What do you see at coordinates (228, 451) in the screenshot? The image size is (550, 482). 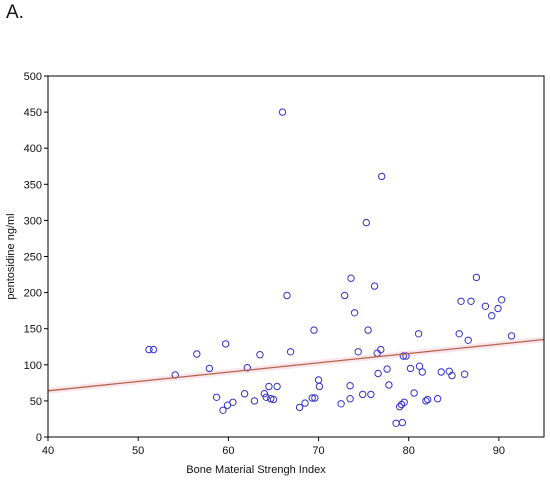 I see `x-tick-label: 60` at bounding box center [228, 451].